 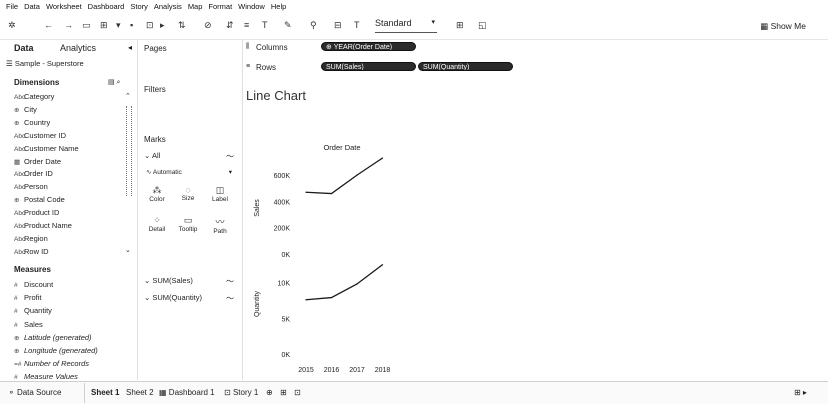 I want to click on scroll-up-icon: ⌃, so click(x=128, y=96).